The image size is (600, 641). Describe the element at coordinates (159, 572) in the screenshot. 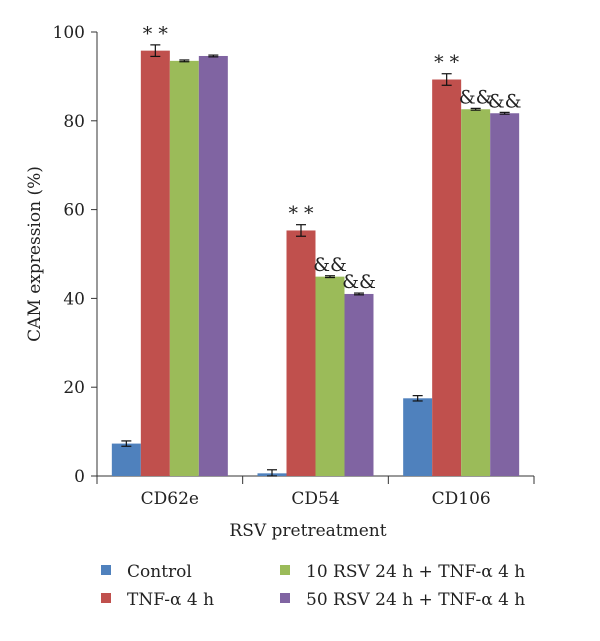

I see `legend-label: Control` at that location.